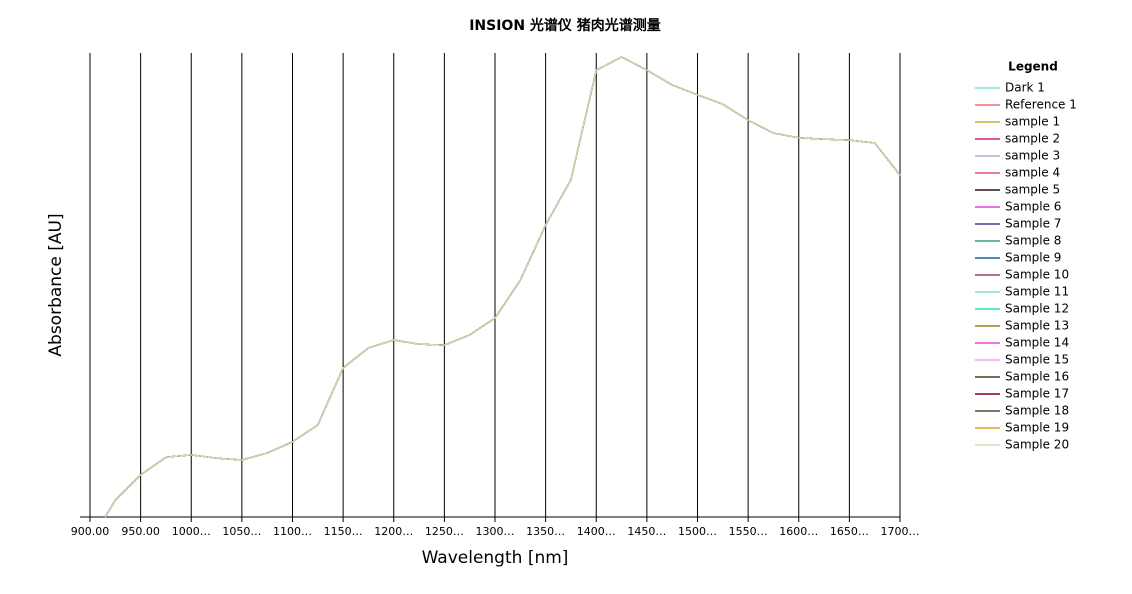  What do you see at coordinates (1032, 173) in the screenshot?
I see `legend-label: sample 4` at bounding box center [1032, 173].